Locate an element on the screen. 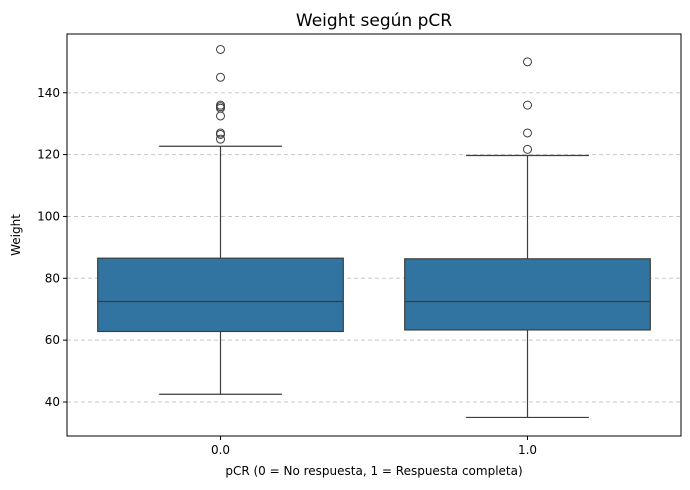 The height and width of the screenshot is (490, 690). chart-title: Weight según pCR is located at coordinates (374, 21).